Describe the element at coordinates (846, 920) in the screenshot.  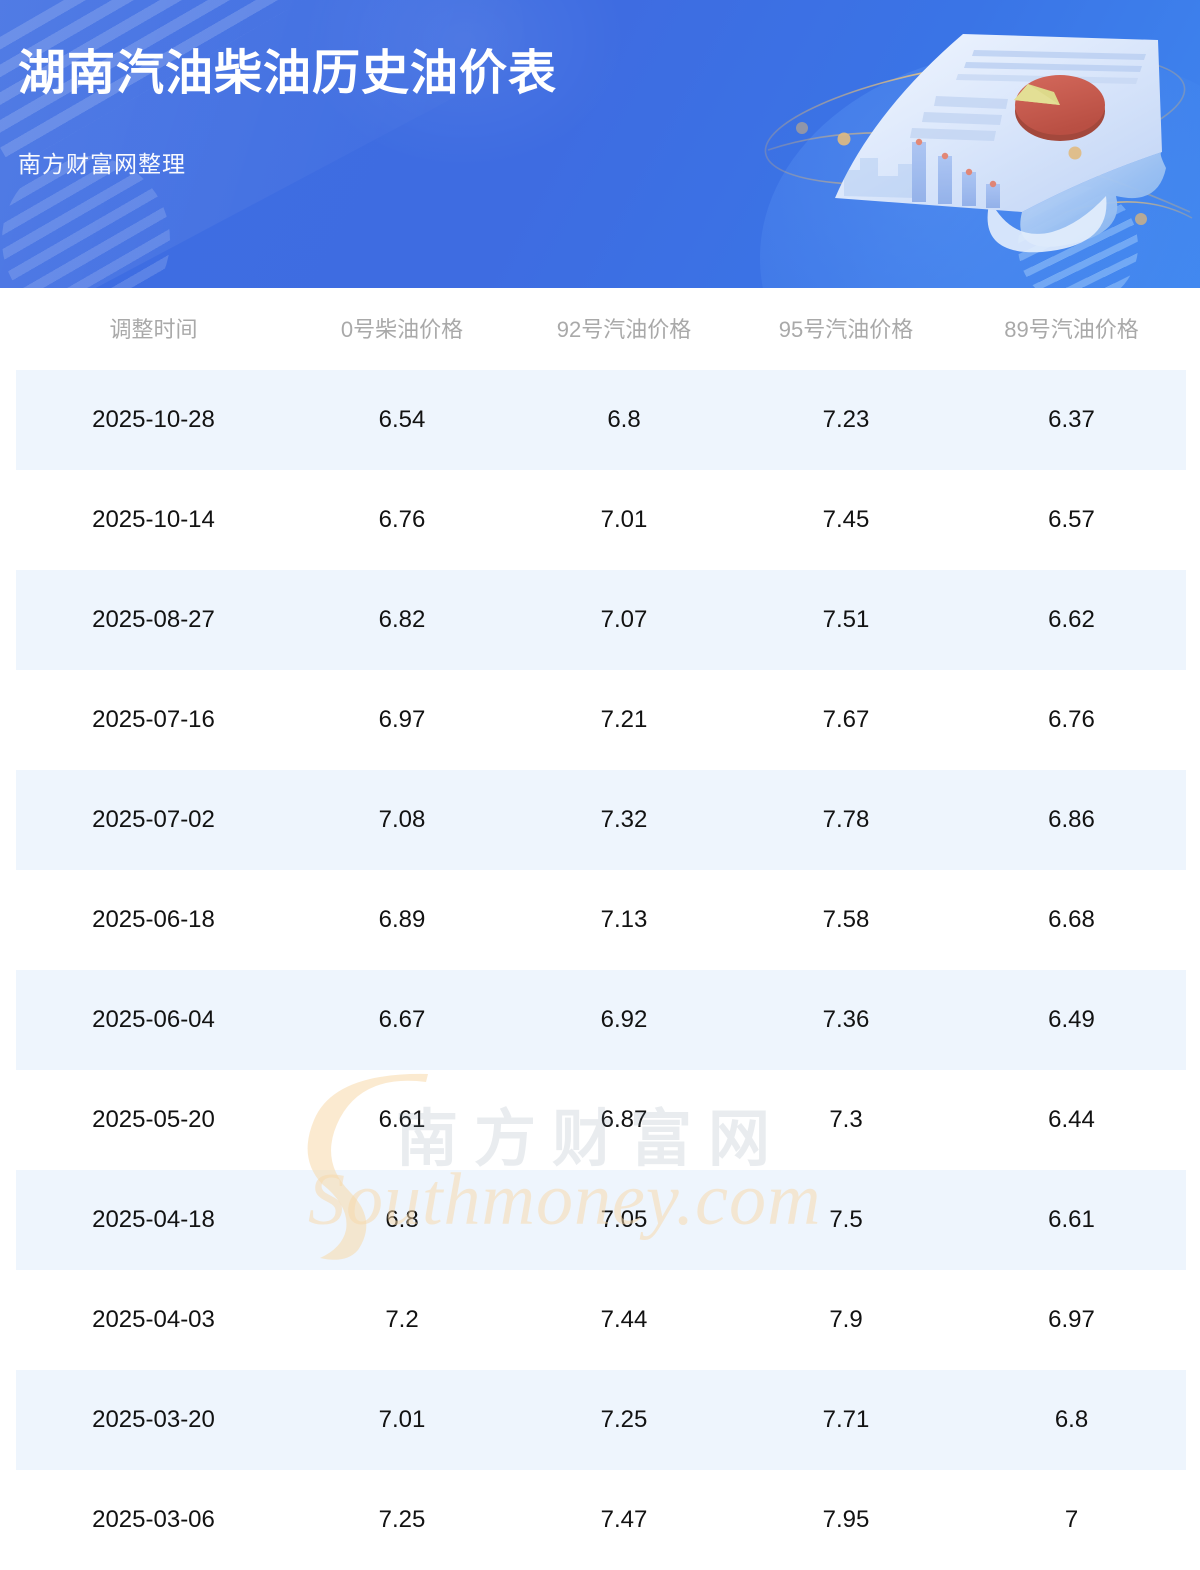
I see `cell-gas95: 7.58` at that location.